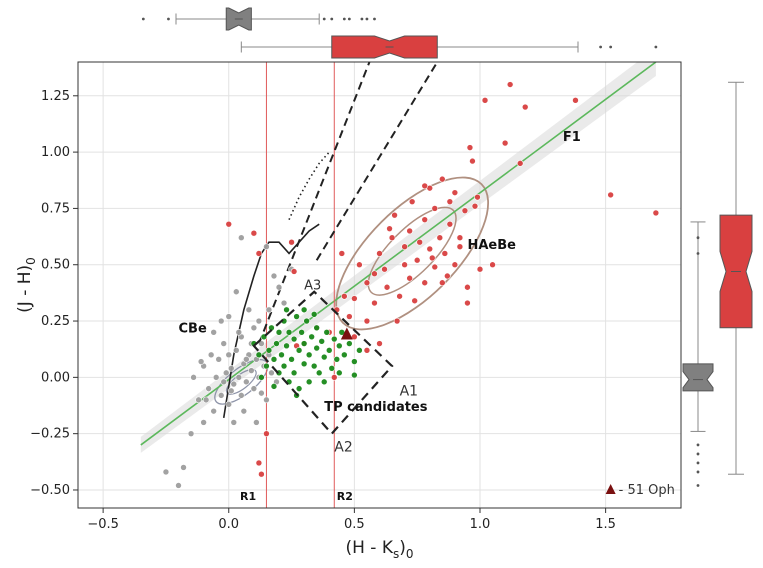 The image size is (763, 568). I want to click on giant-track, so click(309, 186).